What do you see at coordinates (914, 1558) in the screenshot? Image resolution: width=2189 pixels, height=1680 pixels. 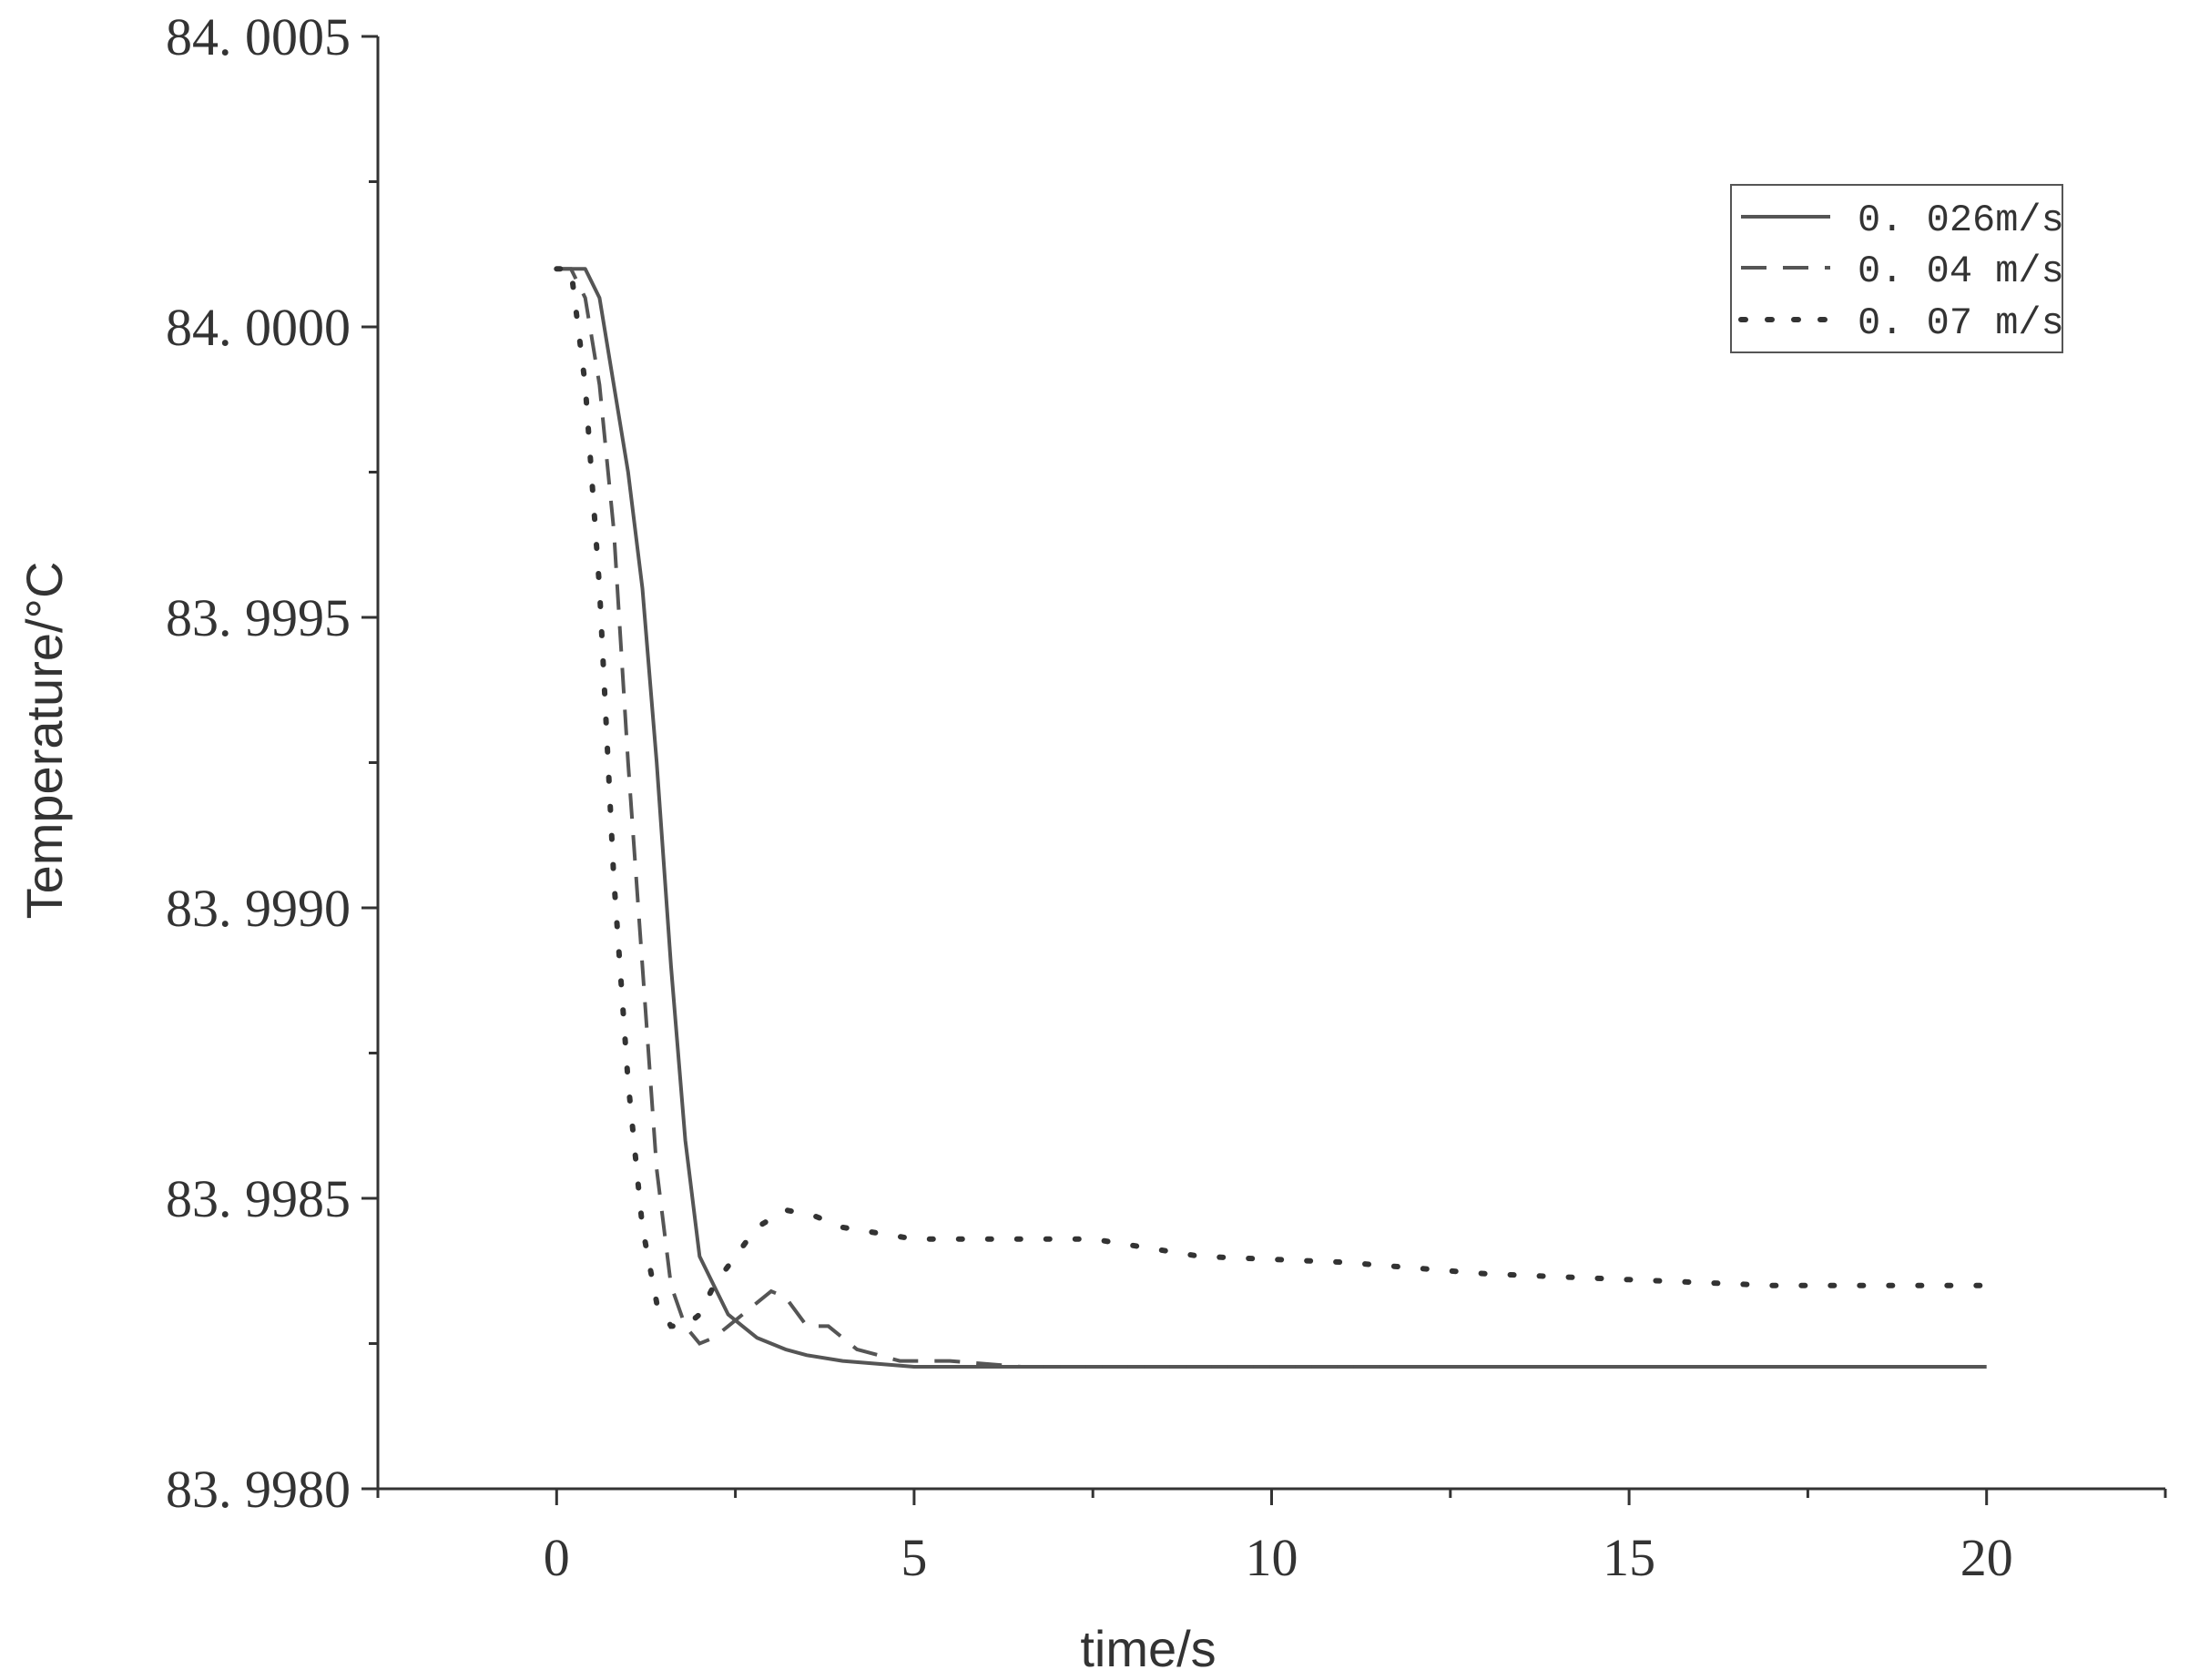 I see `x-tick-label: 5` at bounding box center [914, 1558].